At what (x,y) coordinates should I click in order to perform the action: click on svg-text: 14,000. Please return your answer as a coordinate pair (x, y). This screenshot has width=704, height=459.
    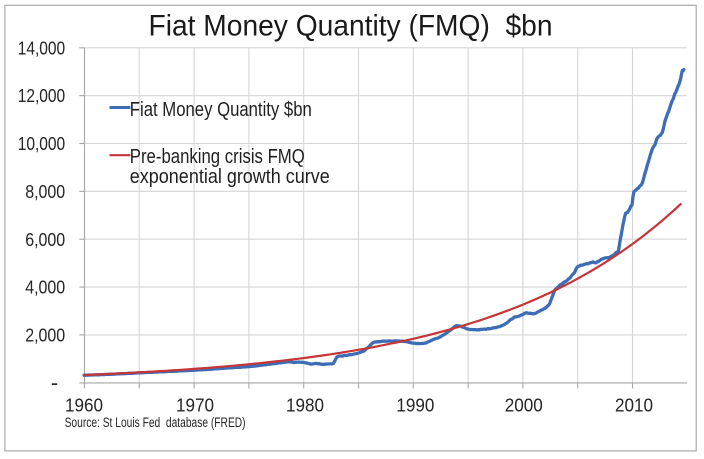
    Looking at the image, I should click on (42, 48).